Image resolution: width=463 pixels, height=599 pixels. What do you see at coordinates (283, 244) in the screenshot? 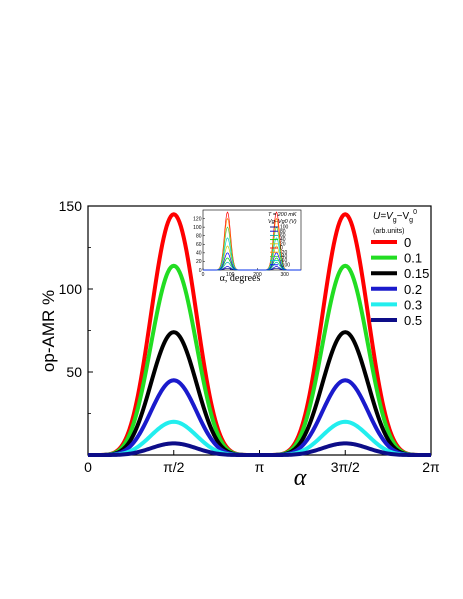
I see `inset-legend-label: 20` at bounding box center [283, 244].